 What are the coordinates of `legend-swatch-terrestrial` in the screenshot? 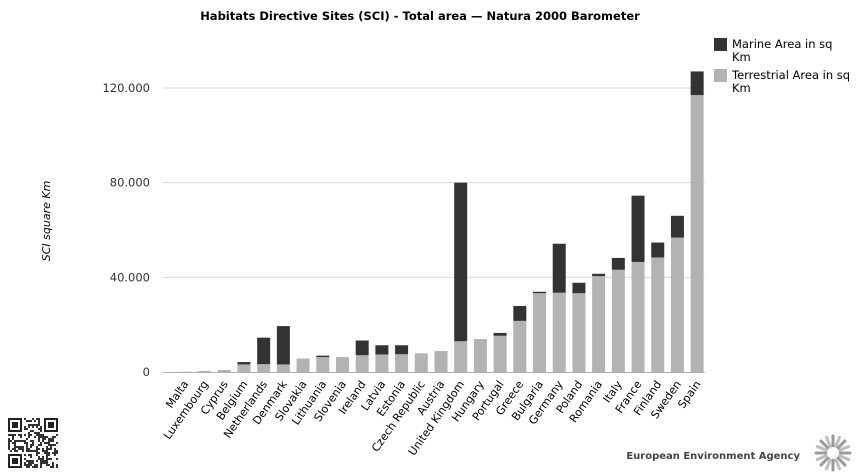 It's located at (720, 75).